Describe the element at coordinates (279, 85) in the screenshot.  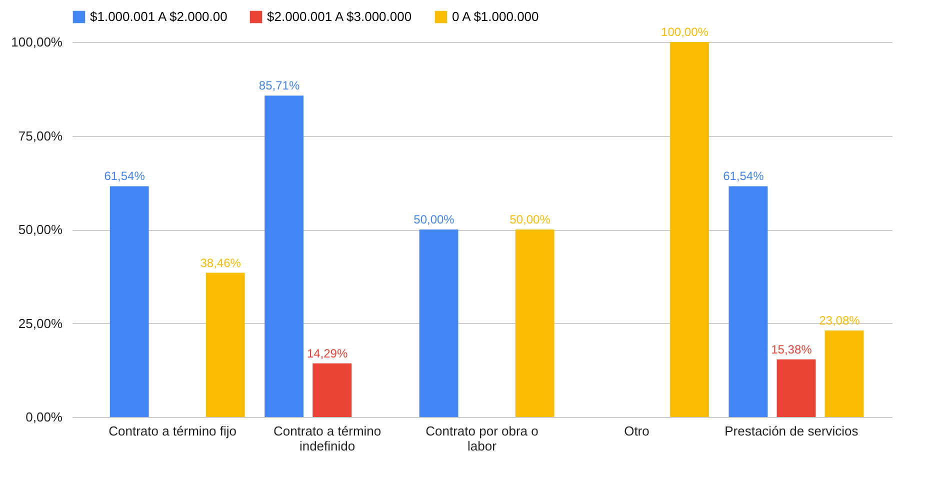
I see `data-label: 85,71%` at that location.